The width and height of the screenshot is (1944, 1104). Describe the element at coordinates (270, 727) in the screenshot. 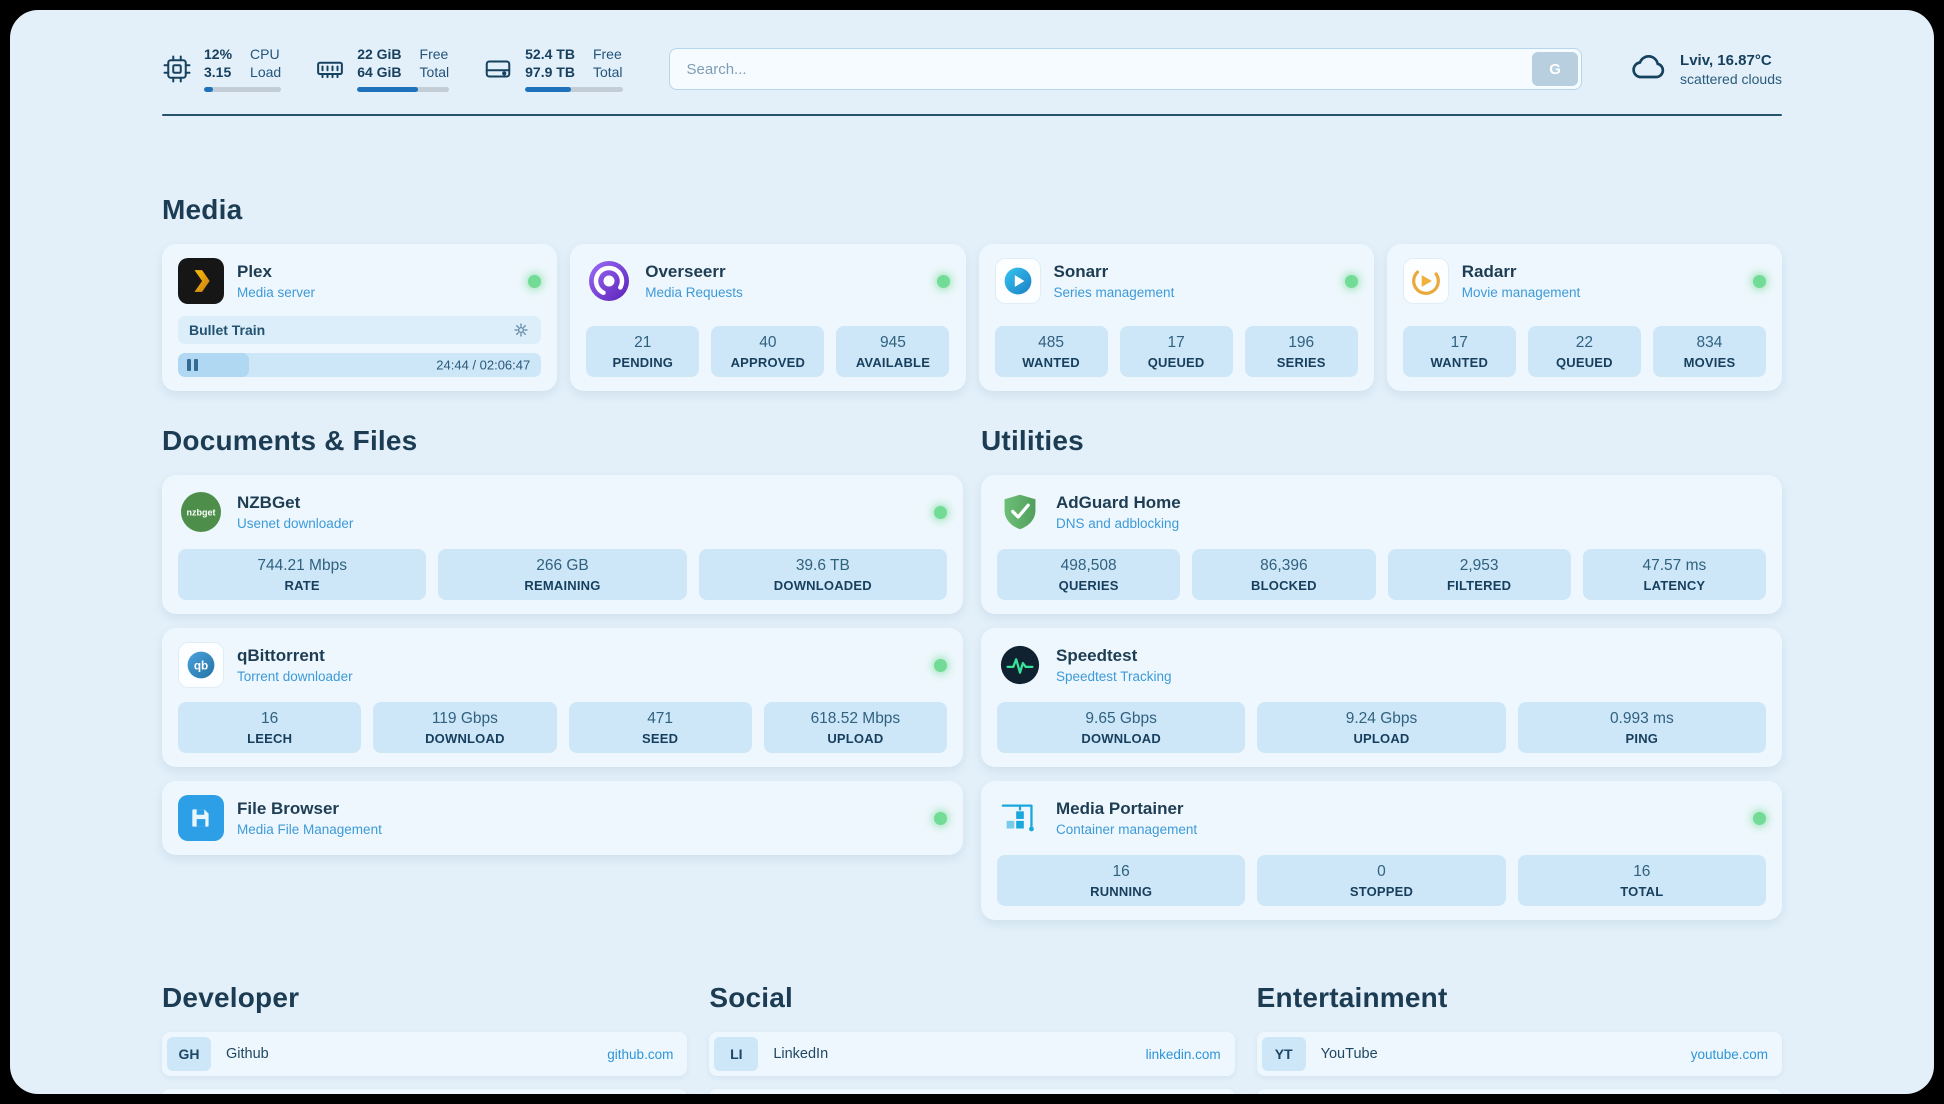

I see `stat-leech: 16 LEECH` at that location.